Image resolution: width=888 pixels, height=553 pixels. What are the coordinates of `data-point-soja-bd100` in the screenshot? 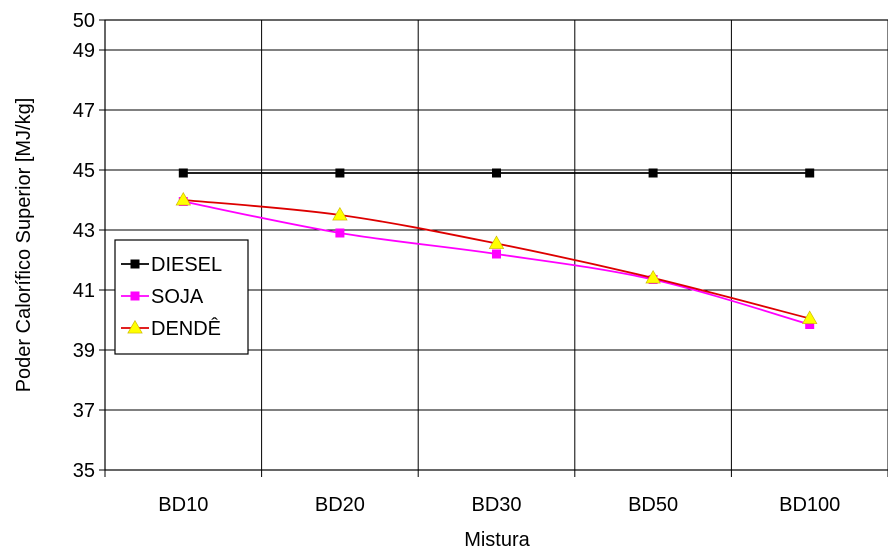 It's located at (810, 324).